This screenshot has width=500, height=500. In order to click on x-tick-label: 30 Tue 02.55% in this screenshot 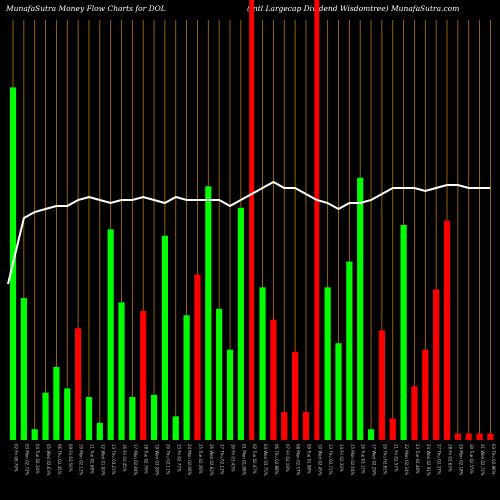, I will do `click(471, 459)`.